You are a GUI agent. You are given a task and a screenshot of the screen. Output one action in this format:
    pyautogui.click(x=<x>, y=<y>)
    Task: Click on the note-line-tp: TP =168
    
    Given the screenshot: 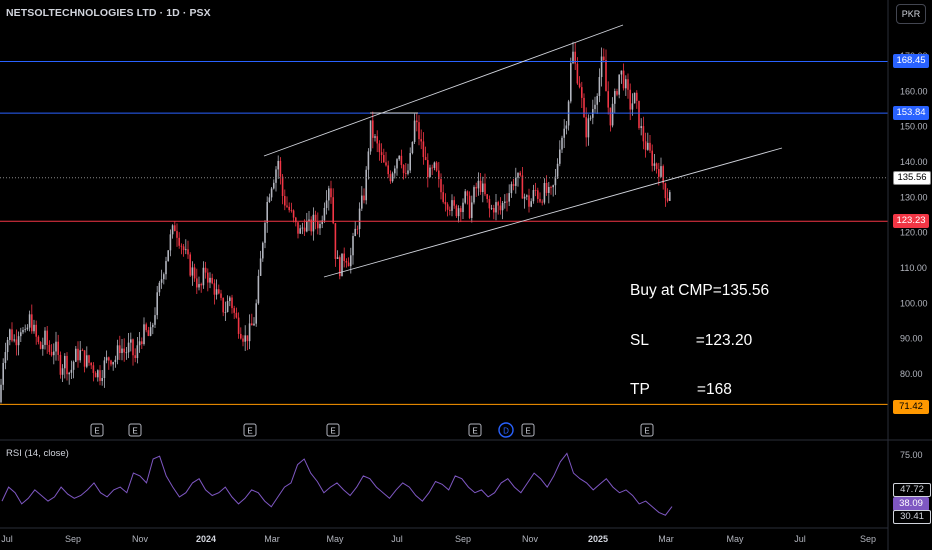 What is the action you would take?
    pyautogui.click(x=681, y=389)
    